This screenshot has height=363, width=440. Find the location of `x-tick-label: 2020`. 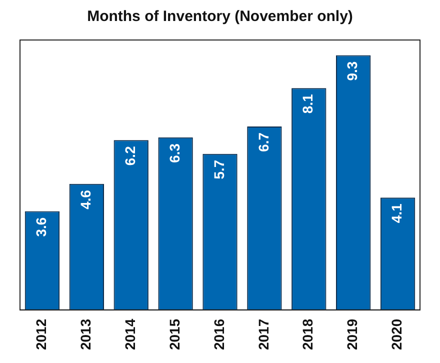

x-tick-label: 2020 is located at coordinates (396, 334).